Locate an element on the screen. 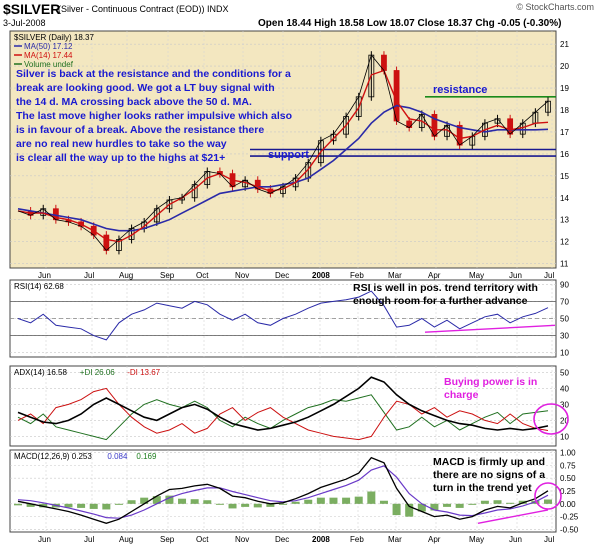 This screenshot has width=600, height=549. price-y-tick-label: 19 is located at coordinates (564, 88).